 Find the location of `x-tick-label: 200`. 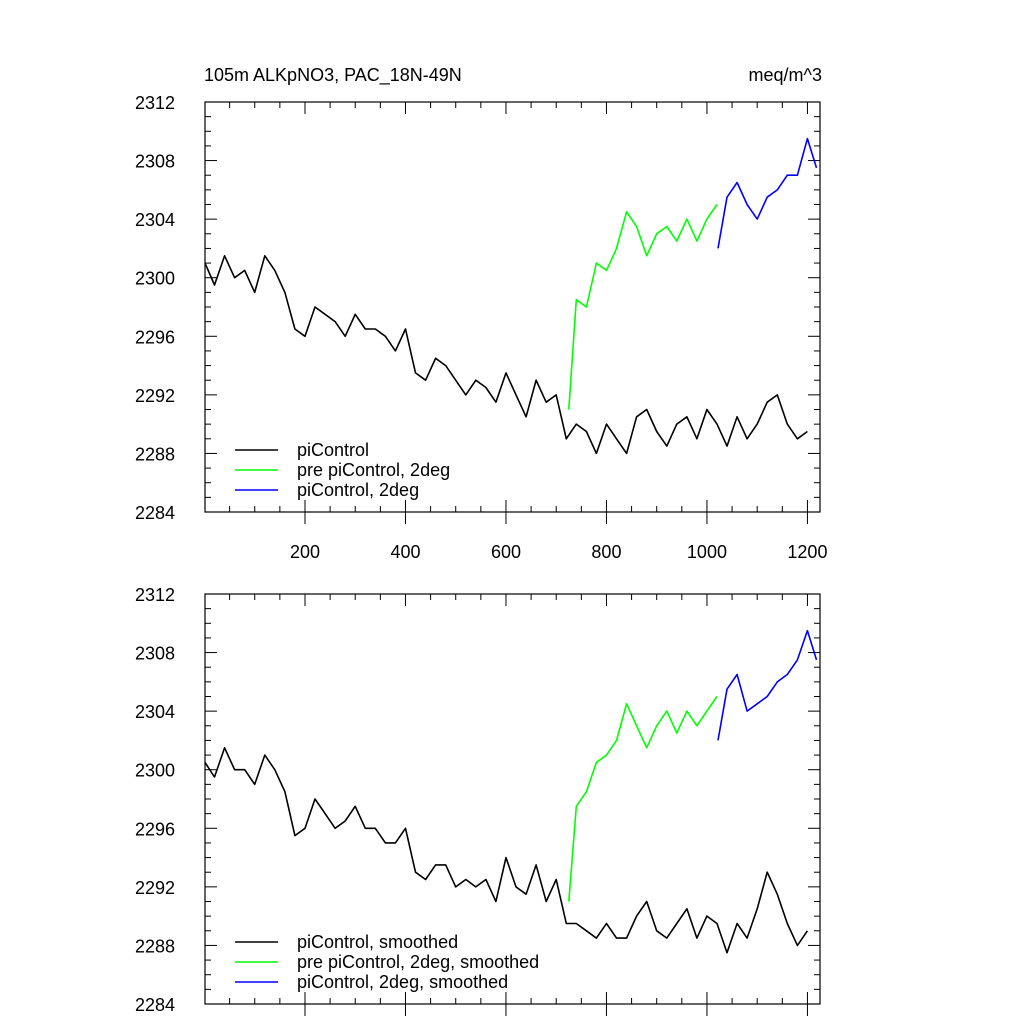

x-tick-label: 200 is located at coordinates (305, 552).